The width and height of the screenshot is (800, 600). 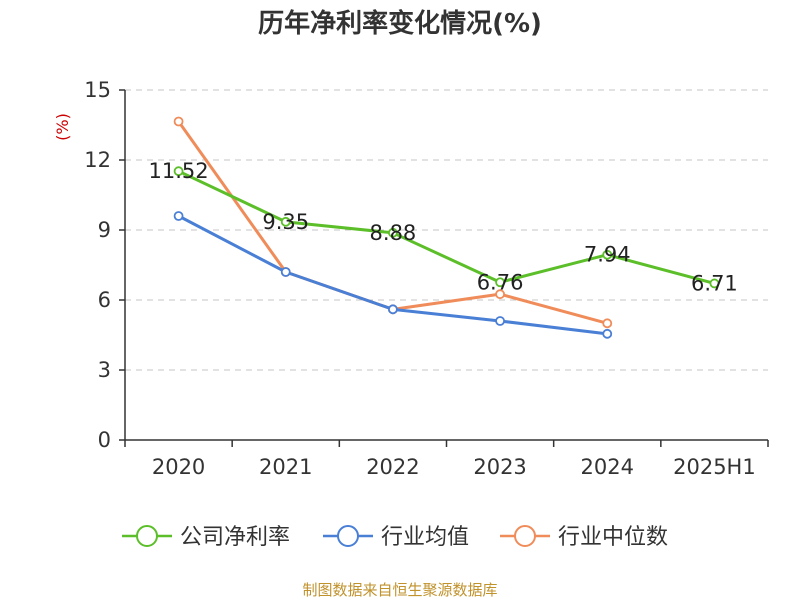 I want to click on x-tick-label: 2024, so click(x=607, y=467).